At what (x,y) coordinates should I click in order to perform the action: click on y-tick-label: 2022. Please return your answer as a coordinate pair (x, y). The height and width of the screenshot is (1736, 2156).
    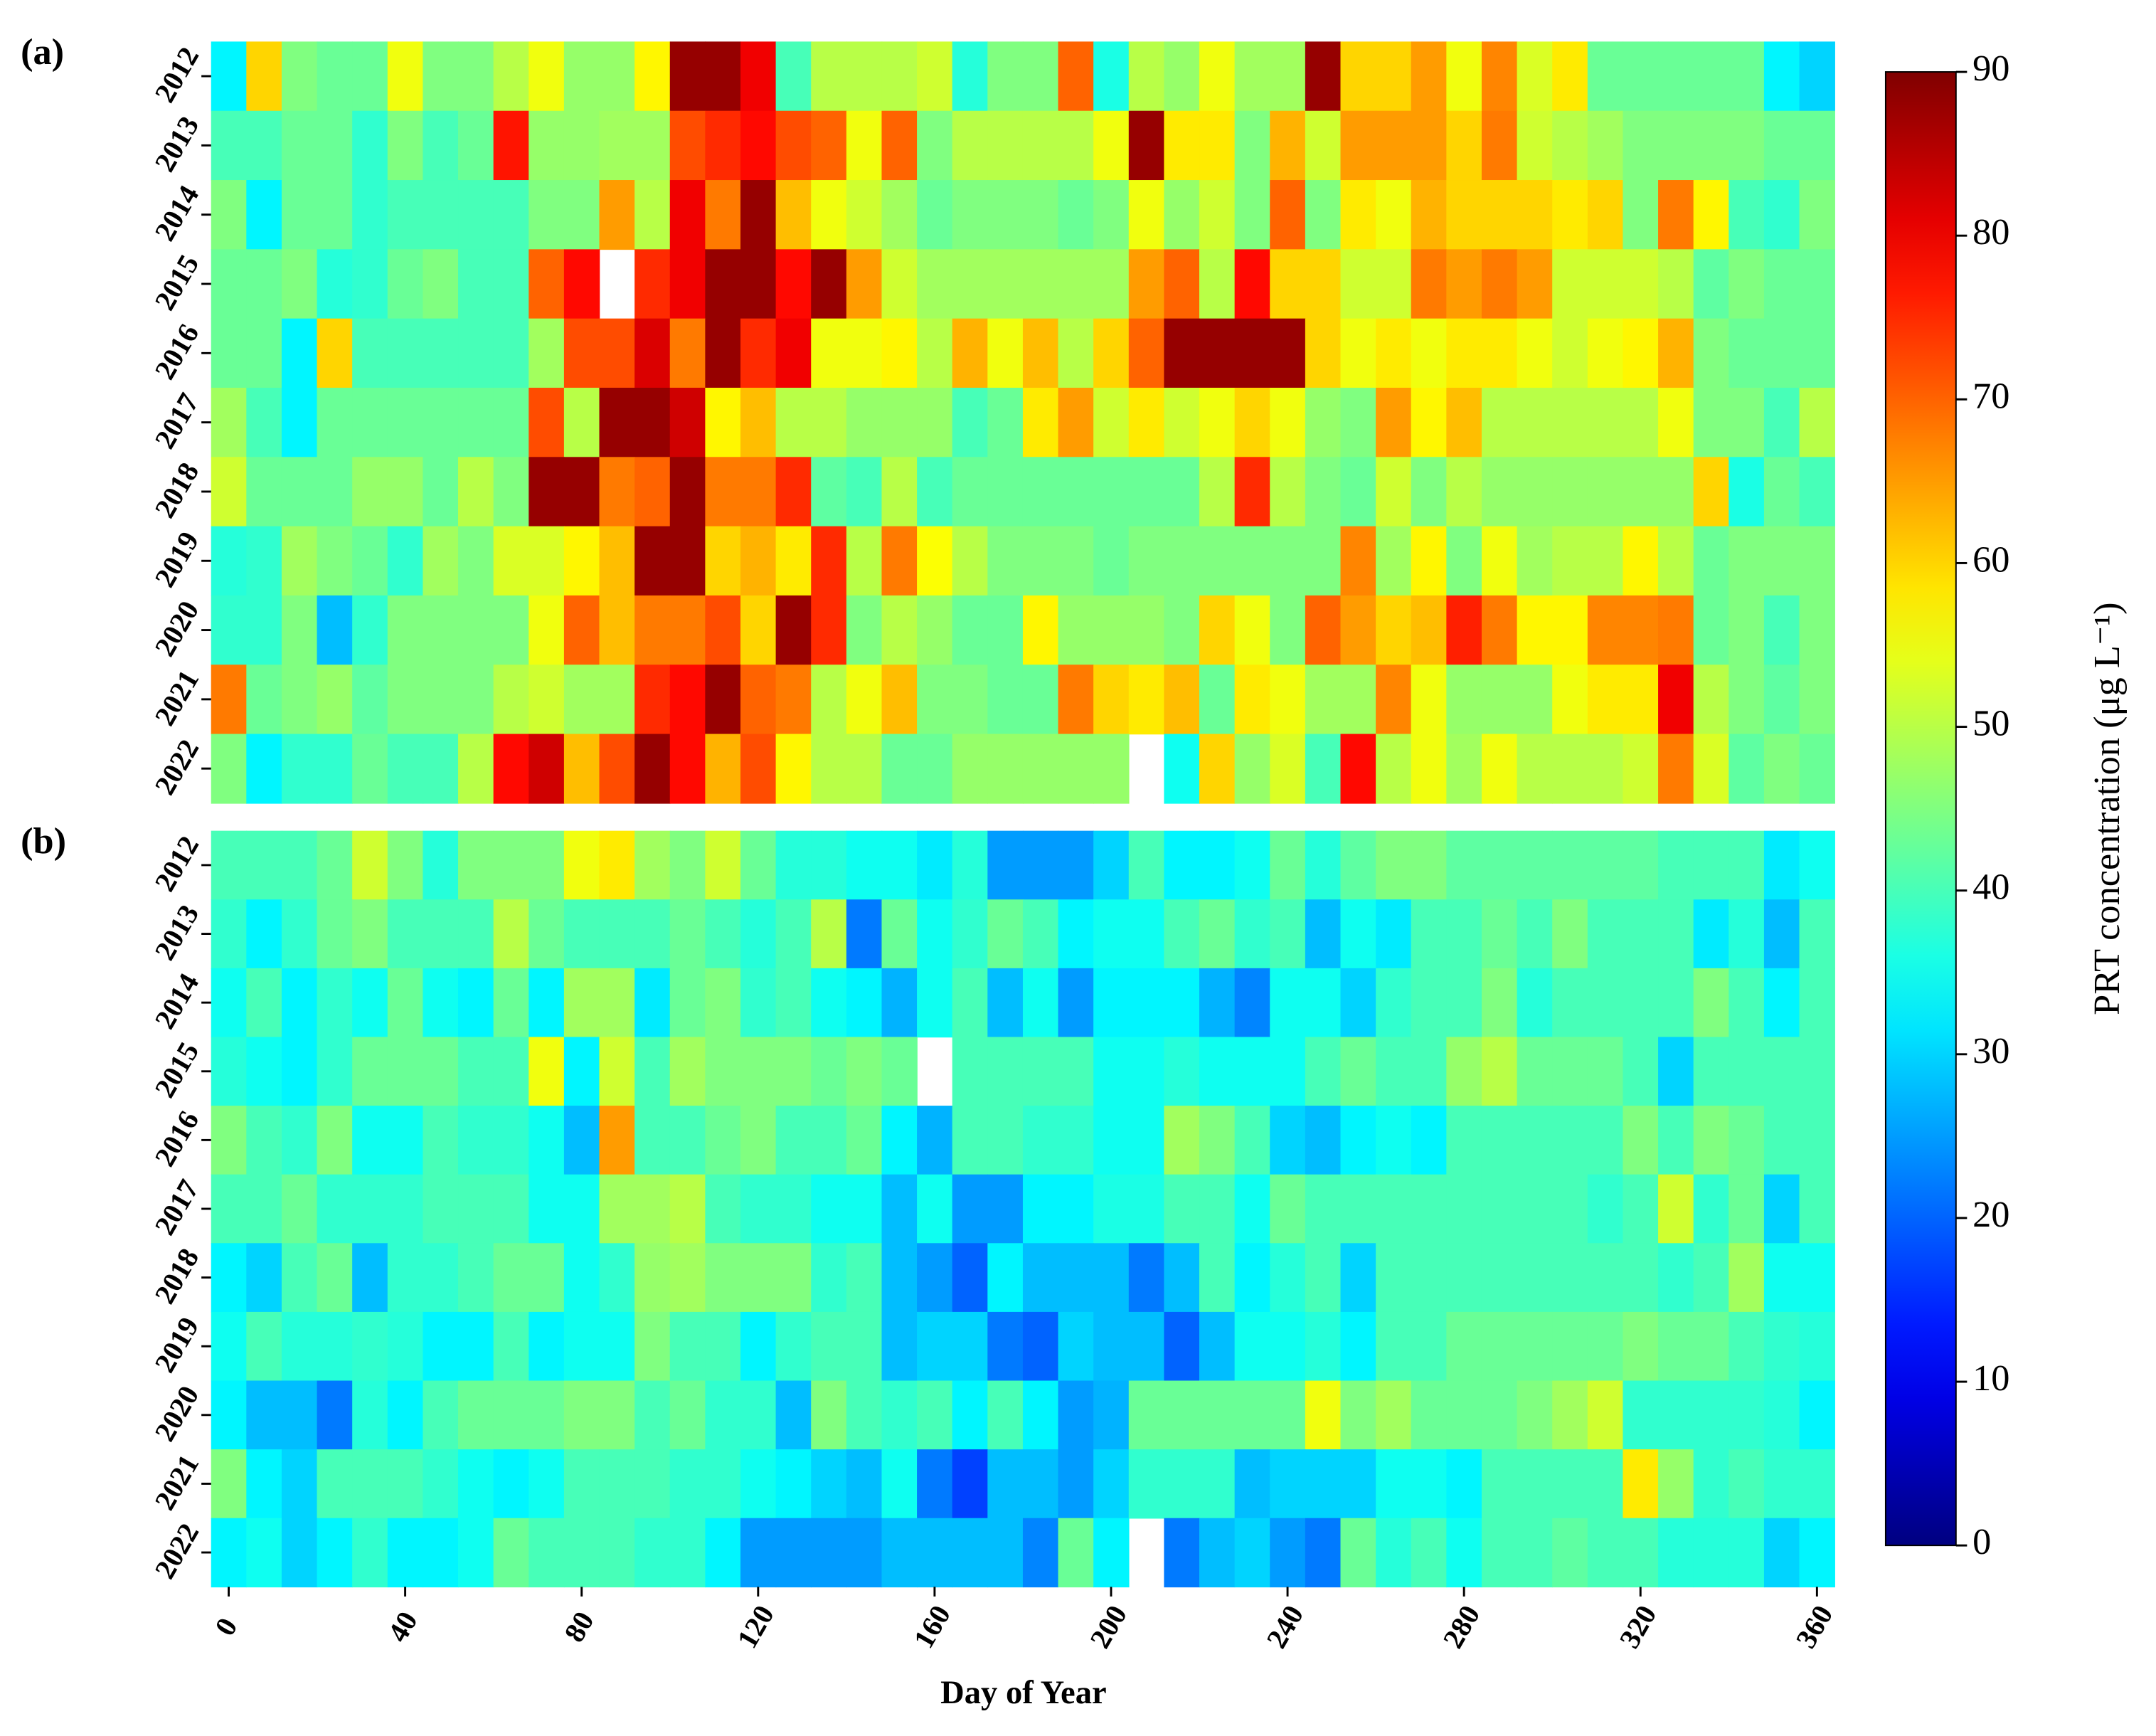
    Looking at the image, I should click on (177, 767).